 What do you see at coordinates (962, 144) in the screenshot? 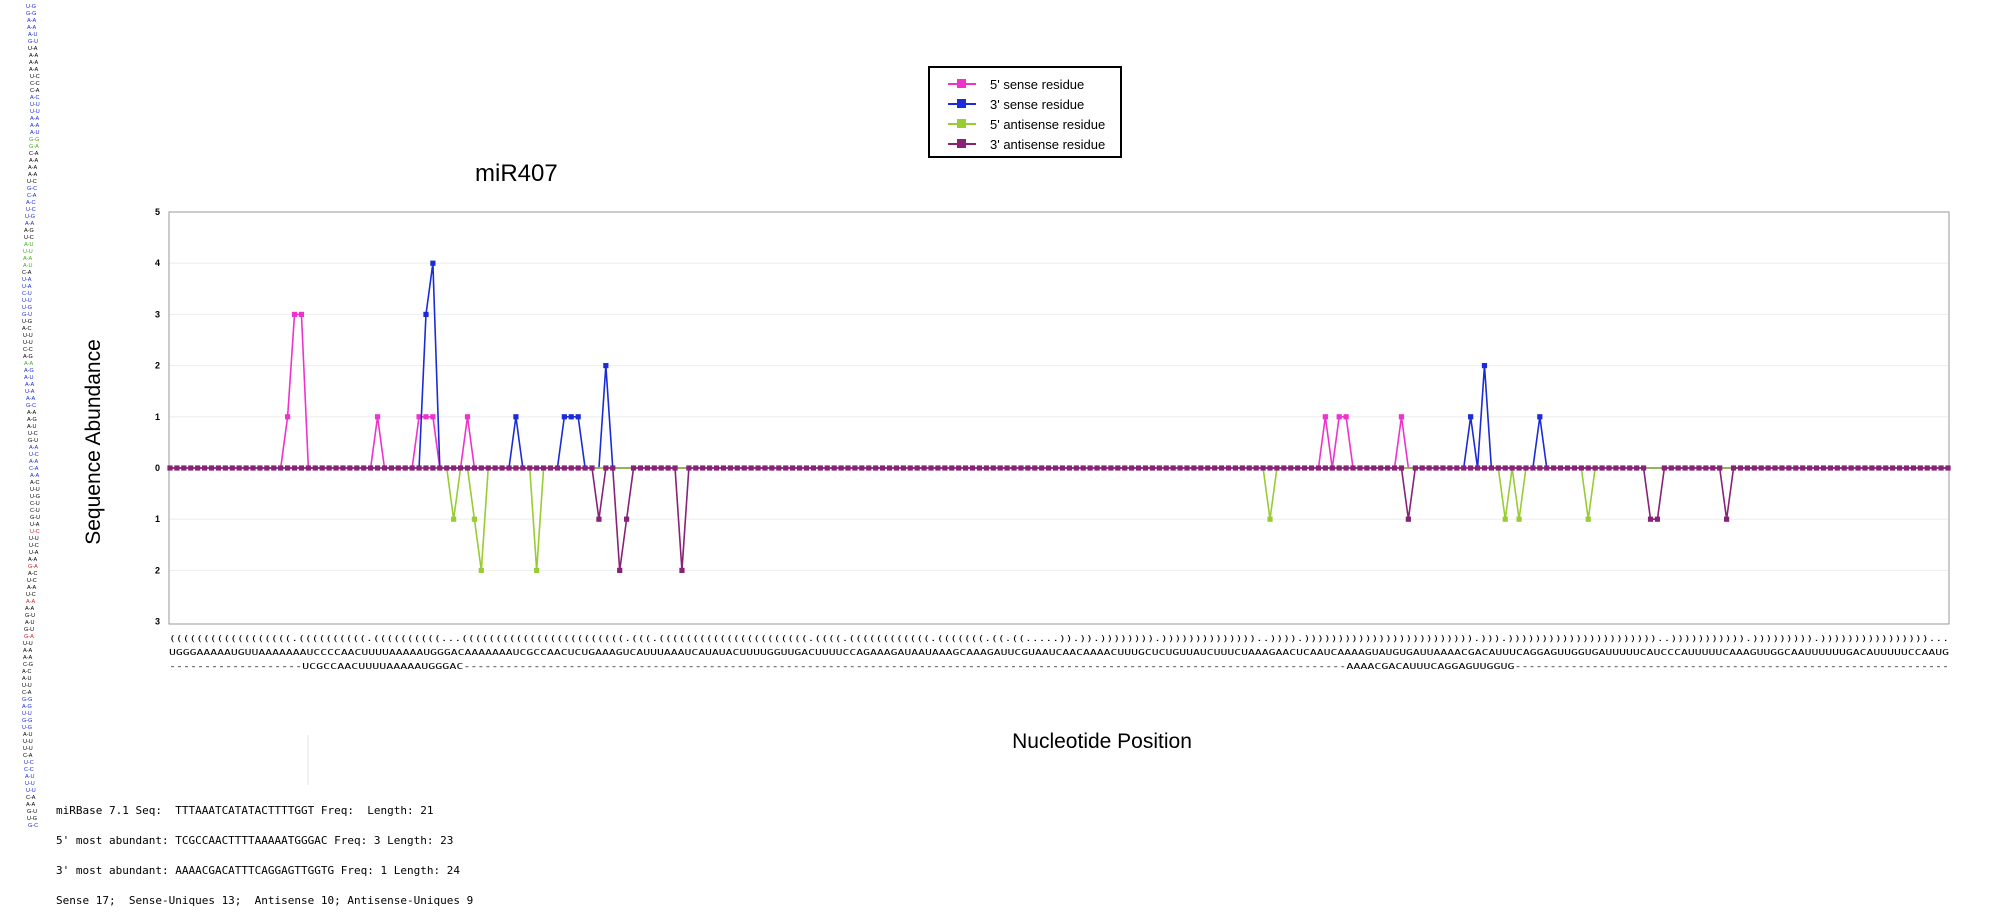
I see `legend-swatch-icon` at bounding box center [962, 144].